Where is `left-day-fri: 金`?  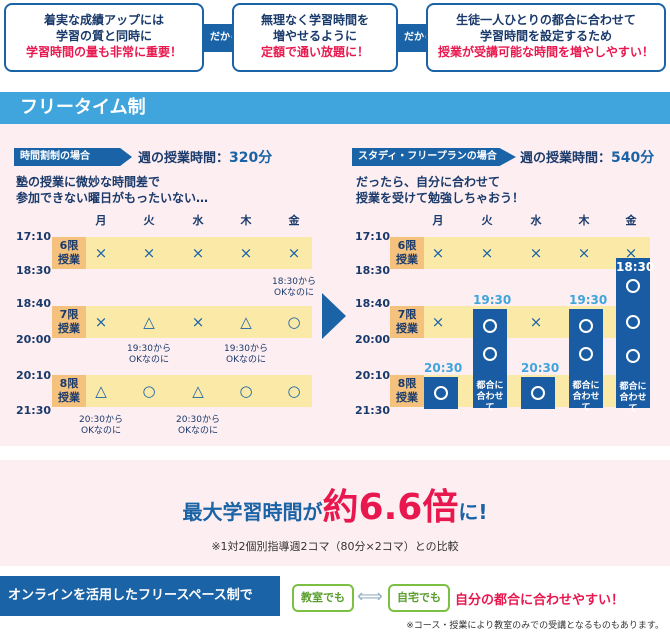 left-day-fri: 金 is located at coordinates (294, 220).